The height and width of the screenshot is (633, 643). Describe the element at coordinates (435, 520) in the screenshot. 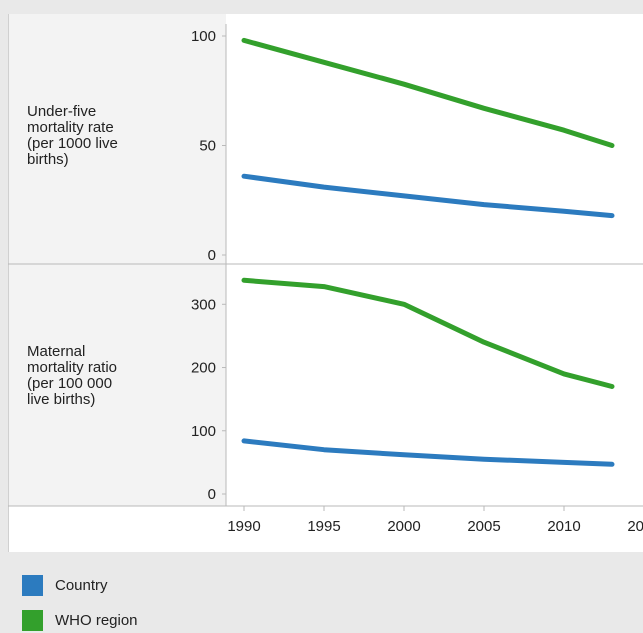

I see `x-axis-ticks: 1990 1995 2000 2005 2010 2015` at that location.